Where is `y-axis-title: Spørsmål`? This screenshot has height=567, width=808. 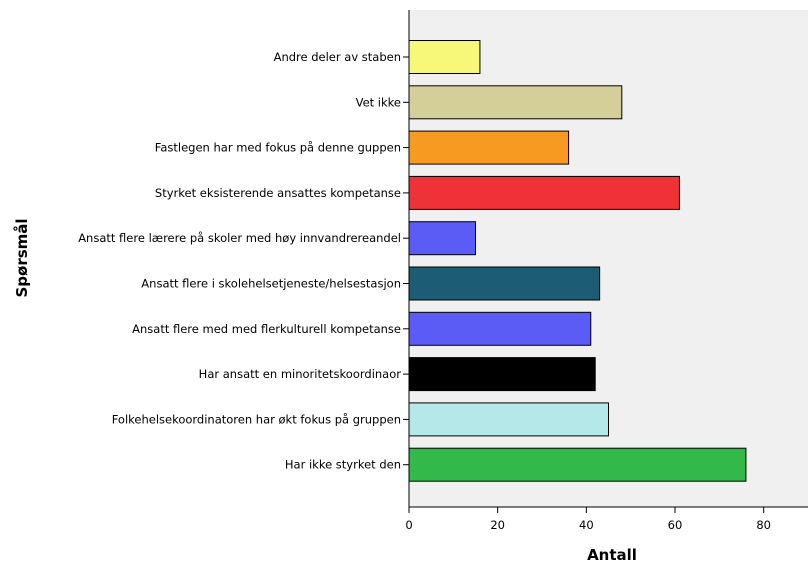 y-axis-title: Spørsmål is located at coordinates (22, 257).